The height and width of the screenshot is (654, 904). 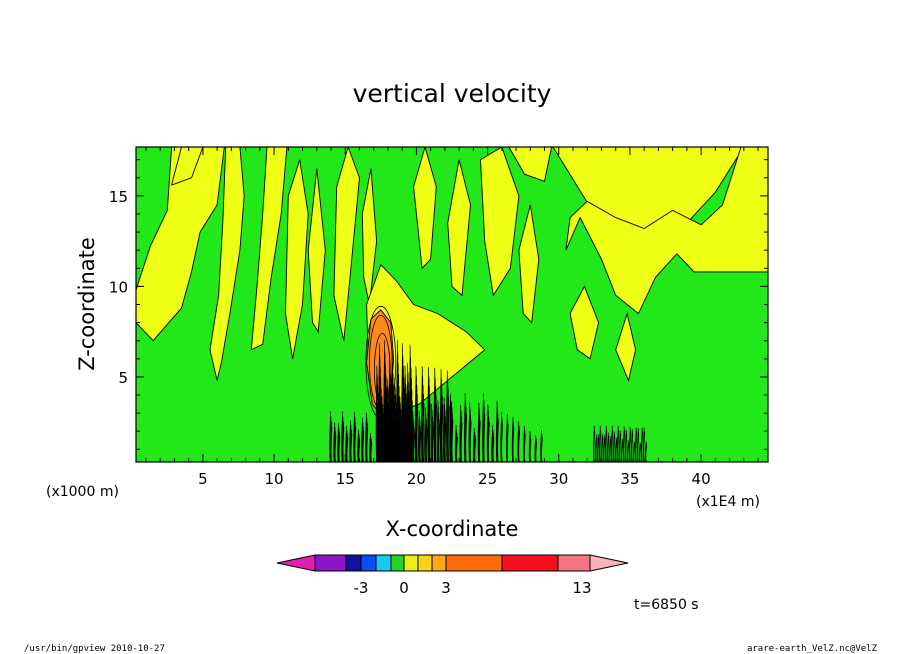 What do you see at coordinates (728, 502) in the screenshot?
I see `x-unit-right: (x1E4 m)` at bounding box center [728, 502].